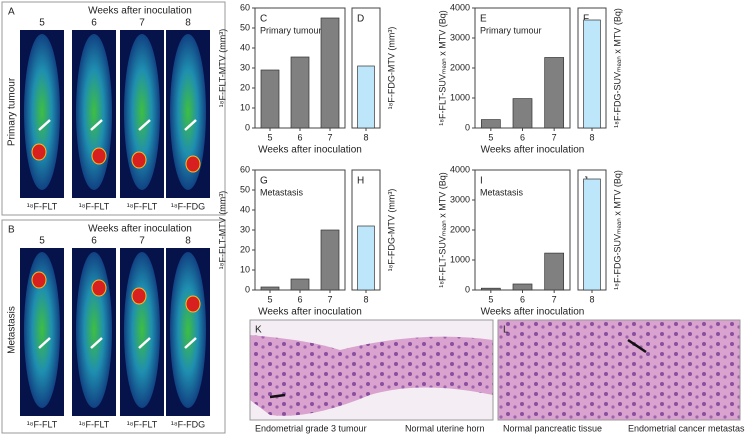 This screenshot has width=745, height=435. I want to click on caption: Normal uterine horn, so click(445, 428).